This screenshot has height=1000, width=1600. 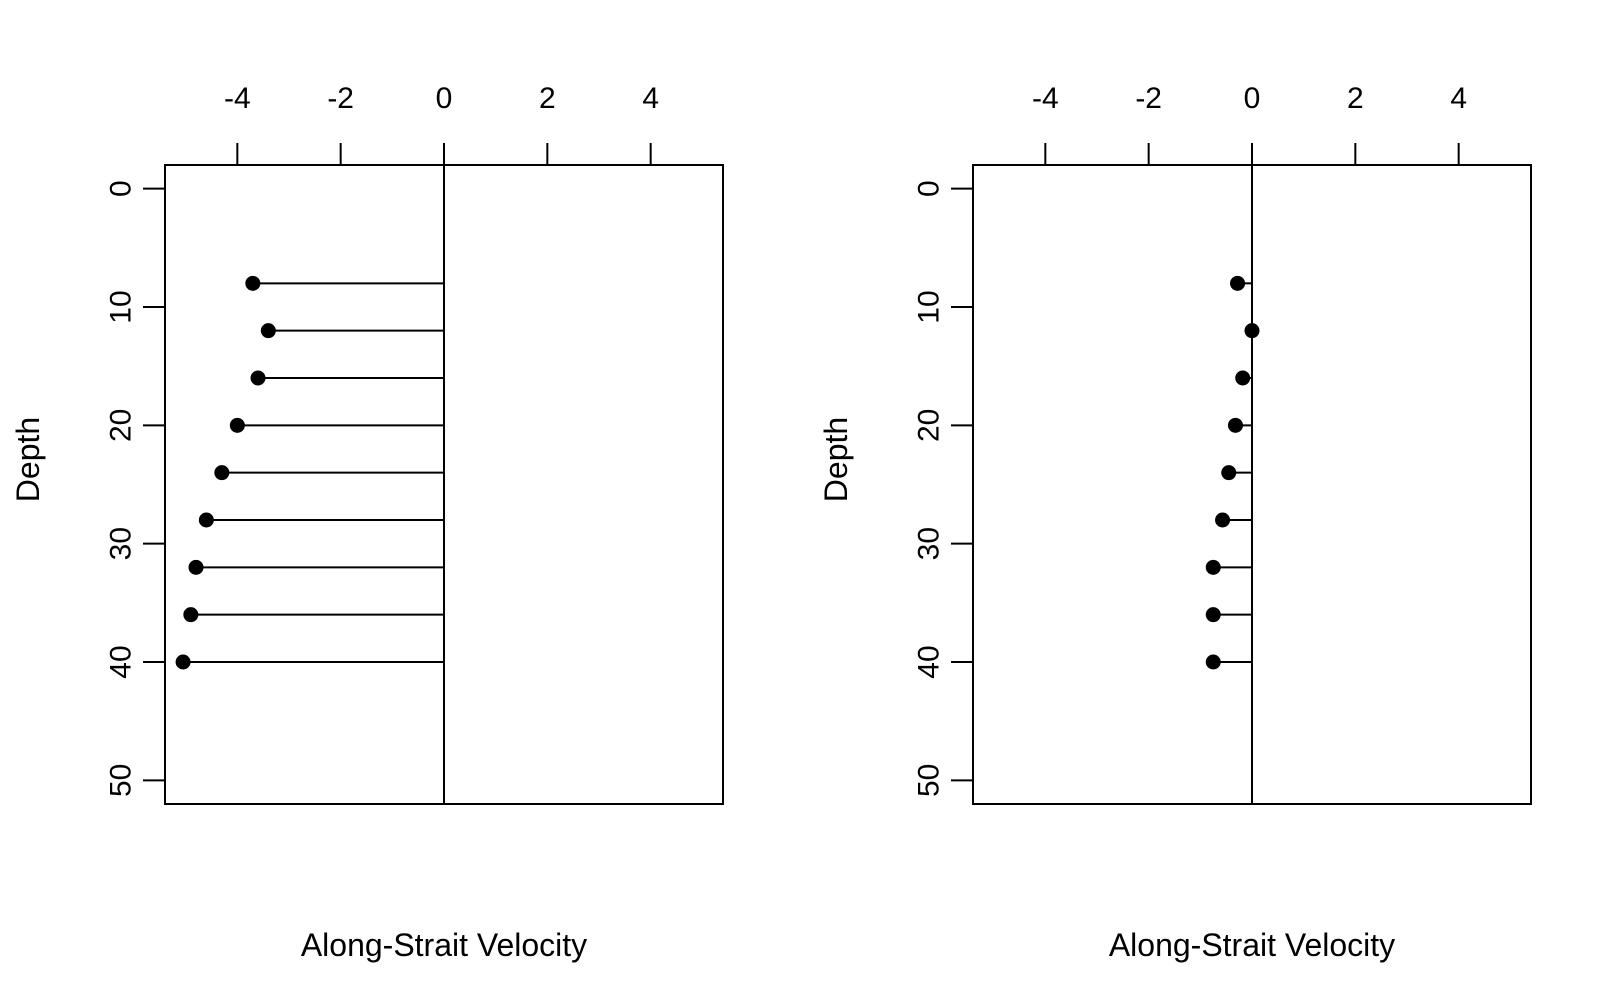 I want to click on right-y-tick-label: 50, so click(x=929, y=780).